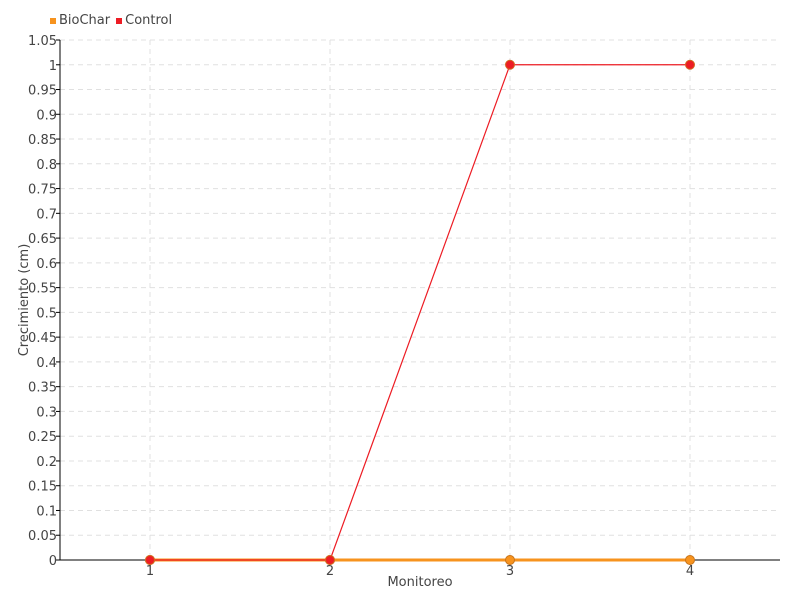  What do you see at coordinates (46, 511) in the screenshot?
I see `y-tick-label: 0.1` at bounding box center [46, 511].